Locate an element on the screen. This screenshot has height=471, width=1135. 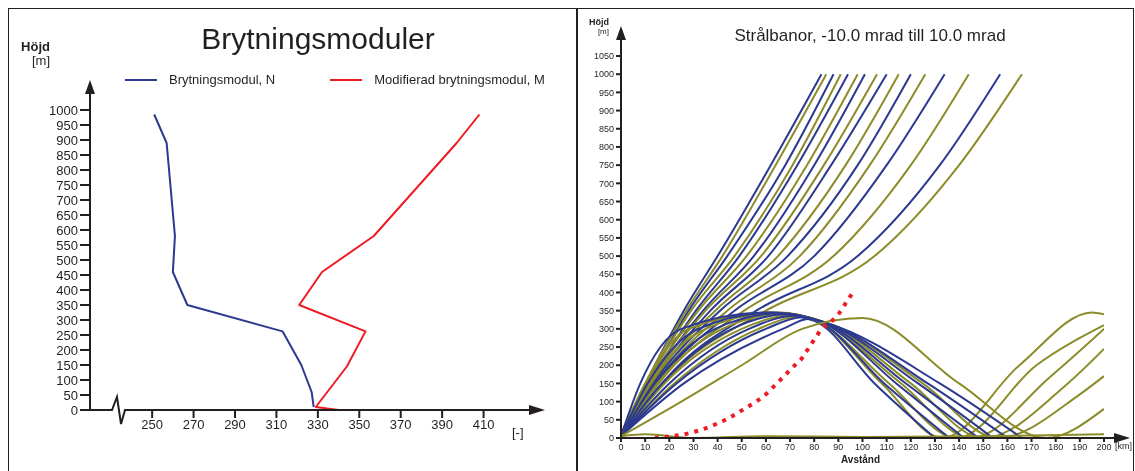
y-tick-label: 50 is located at coordinates (70, 395).